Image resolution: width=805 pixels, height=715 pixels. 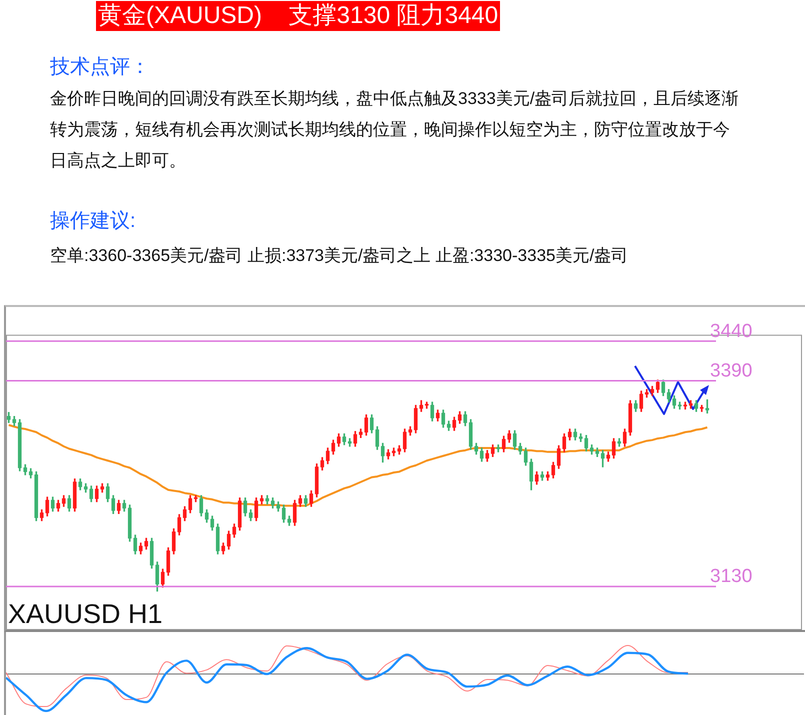 I want to click on y-tick-label: 3130, so click(x=731, y=577).